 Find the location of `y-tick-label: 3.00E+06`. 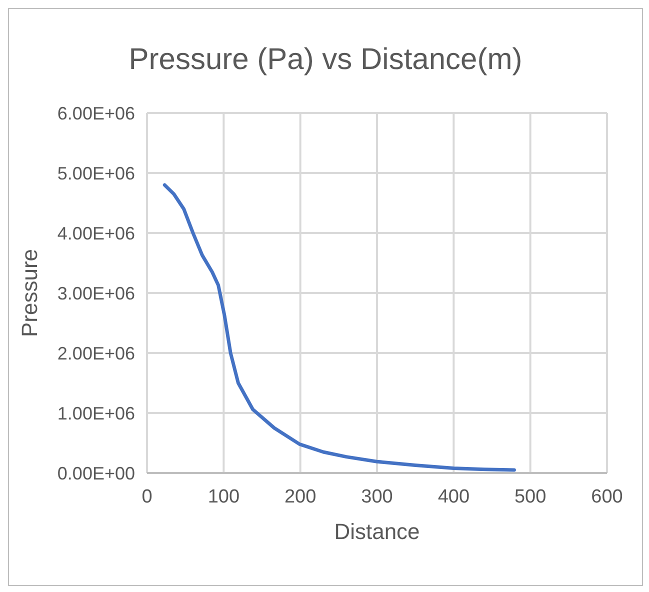

y-tick-label: 3.00E+06 is located at coordinates (96, 293).